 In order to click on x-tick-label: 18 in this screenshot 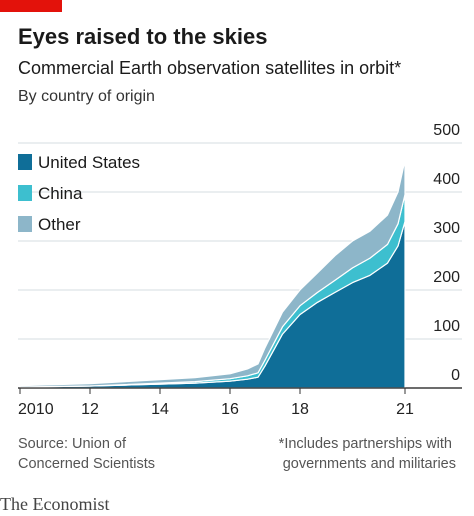, I will do `click(300, 409)`.